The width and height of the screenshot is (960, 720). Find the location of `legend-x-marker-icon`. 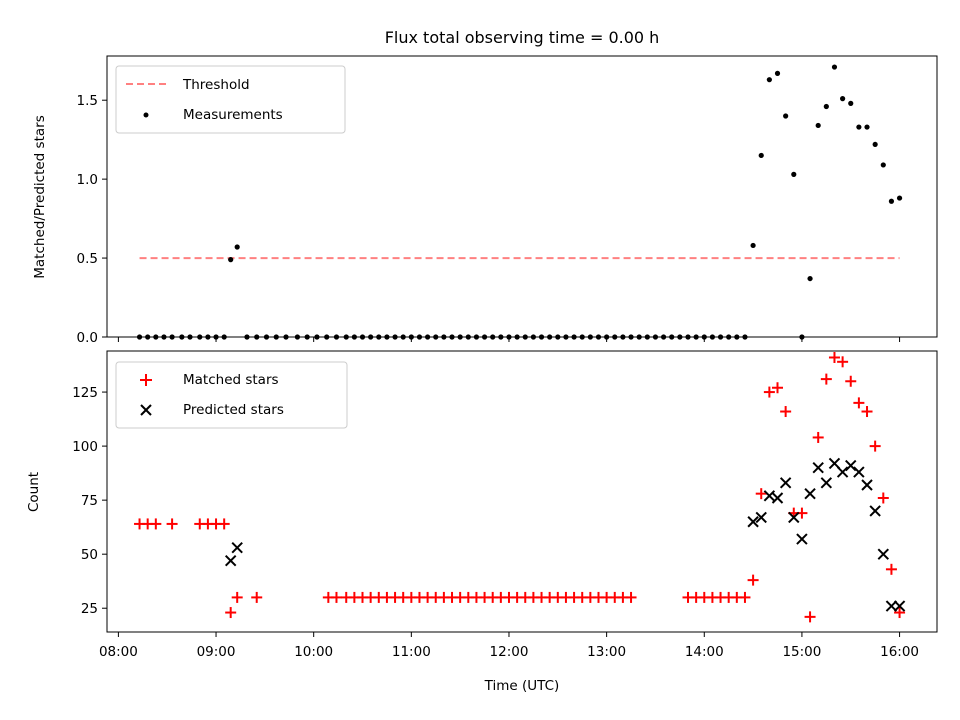

legend-x-marker-icon is located at coordinates (146, 410).